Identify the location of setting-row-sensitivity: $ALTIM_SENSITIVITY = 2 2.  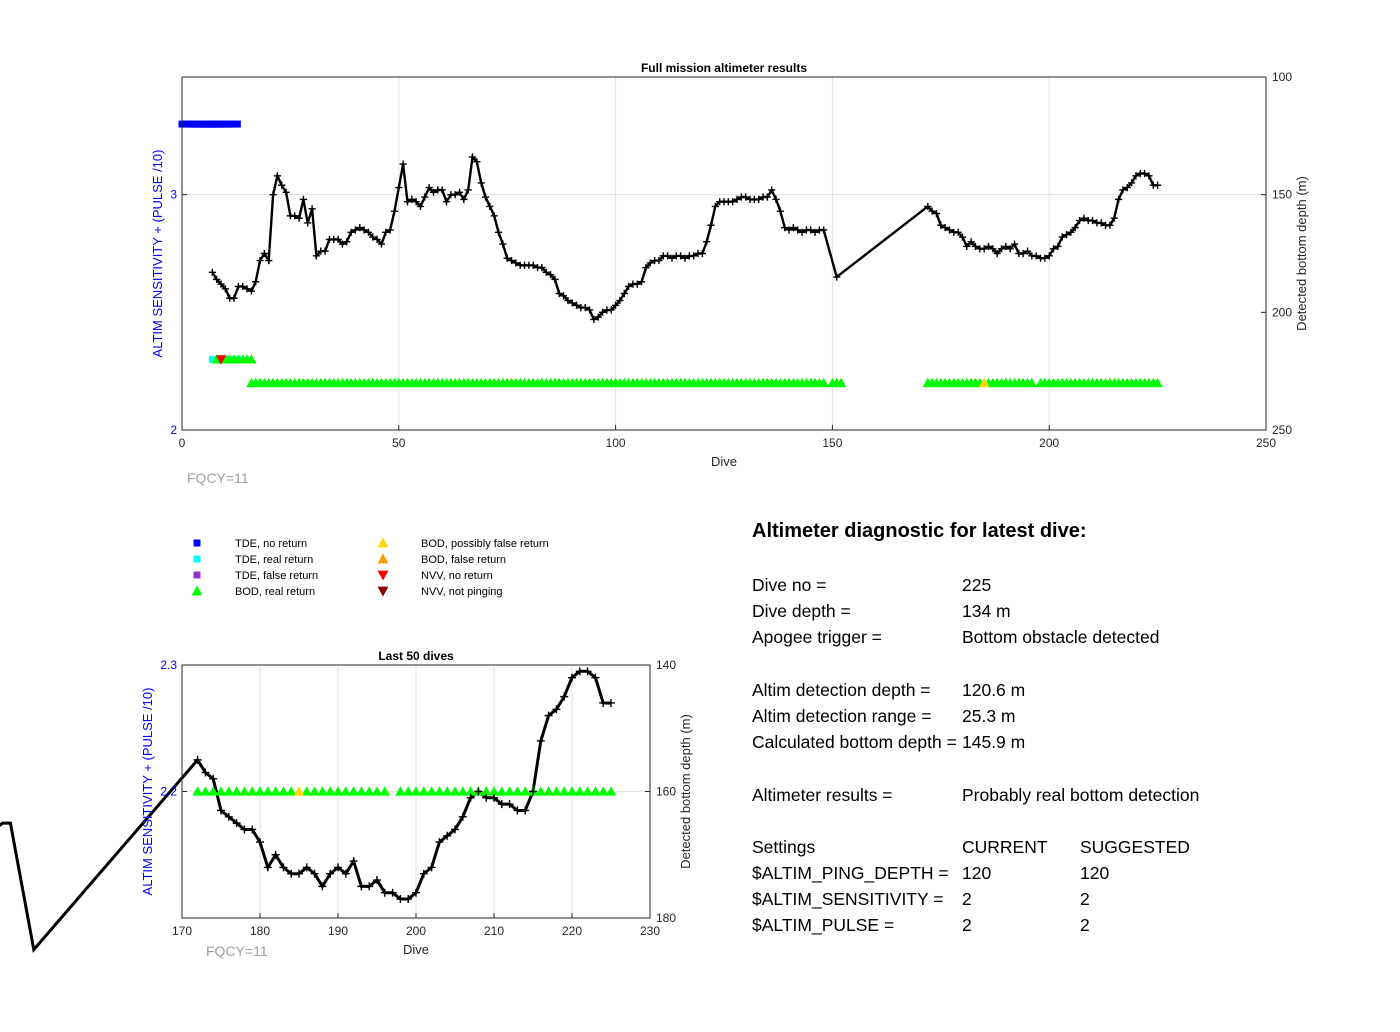
(1062, 899).